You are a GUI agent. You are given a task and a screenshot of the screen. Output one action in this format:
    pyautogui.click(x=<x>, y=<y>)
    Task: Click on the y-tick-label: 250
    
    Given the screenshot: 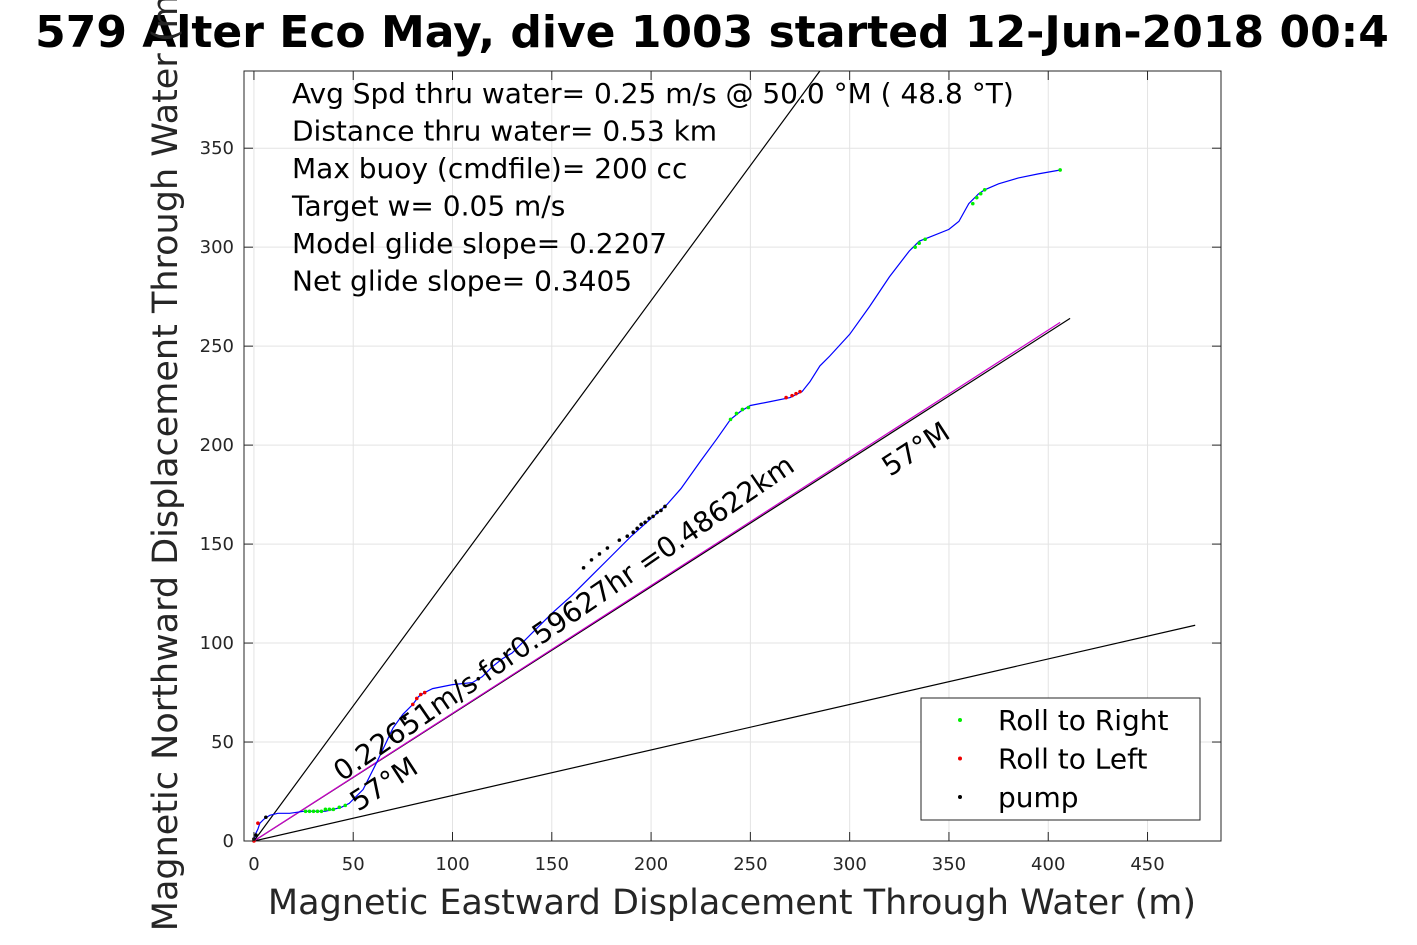 What is the action you would take?
    pyautogui.click(x=217, y=346)
    